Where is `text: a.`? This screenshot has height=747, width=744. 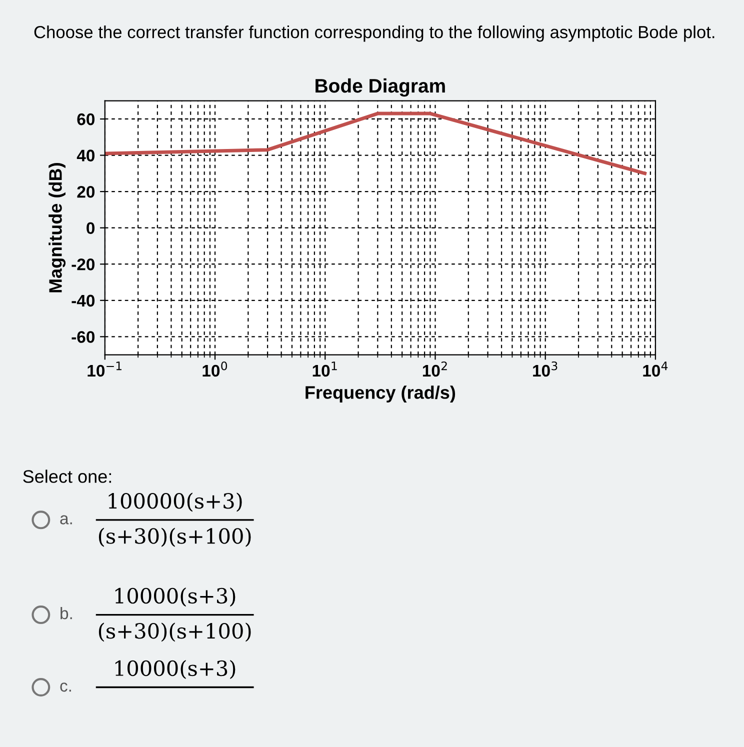
text: a. is located at coordinates (66, 519).